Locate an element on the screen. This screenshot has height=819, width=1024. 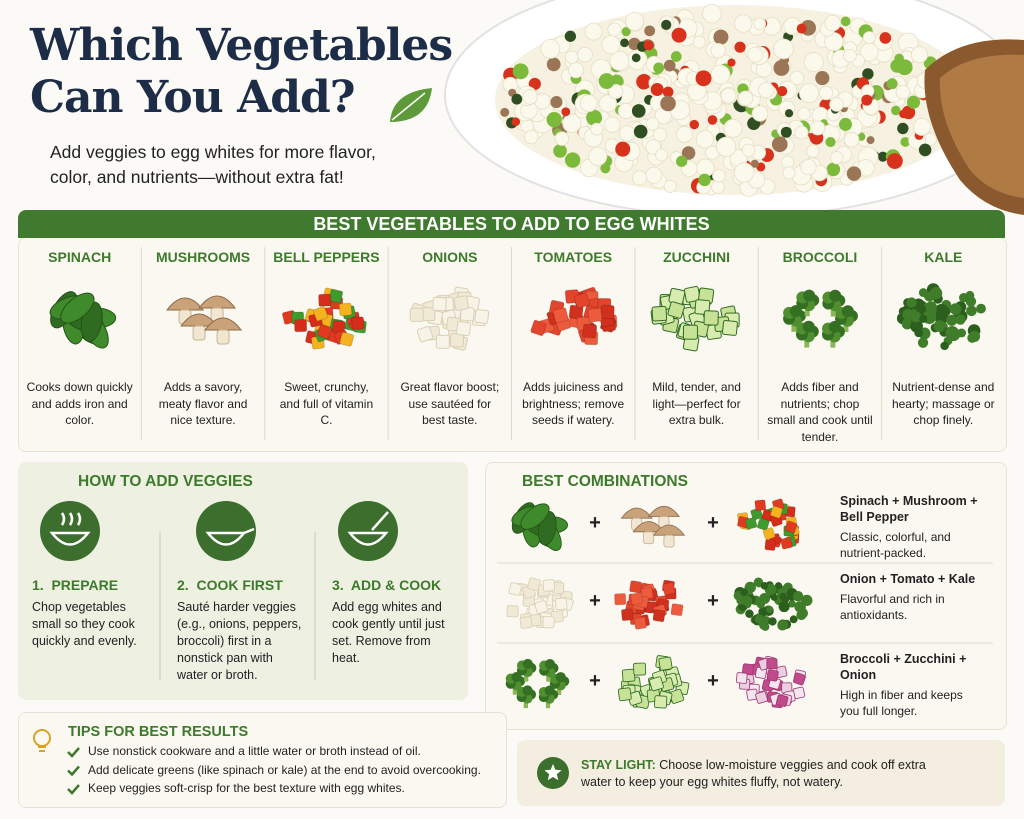
leaf-icon is located at coordinates (411, 105).